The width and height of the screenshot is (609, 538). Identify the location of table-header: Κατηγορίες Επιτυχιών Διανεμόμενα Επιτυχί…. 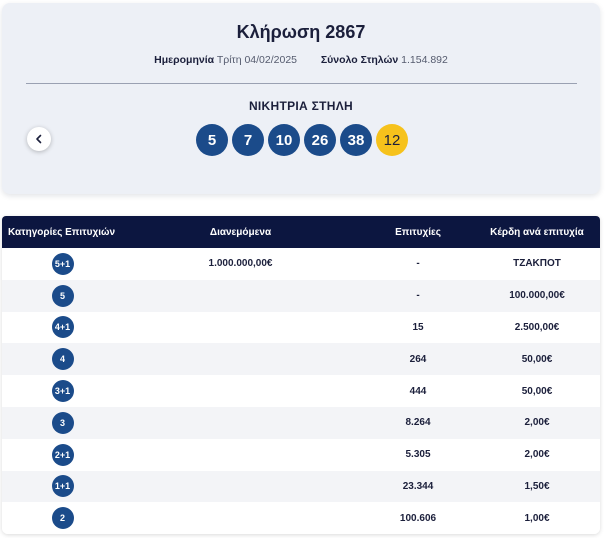
(301, 232).